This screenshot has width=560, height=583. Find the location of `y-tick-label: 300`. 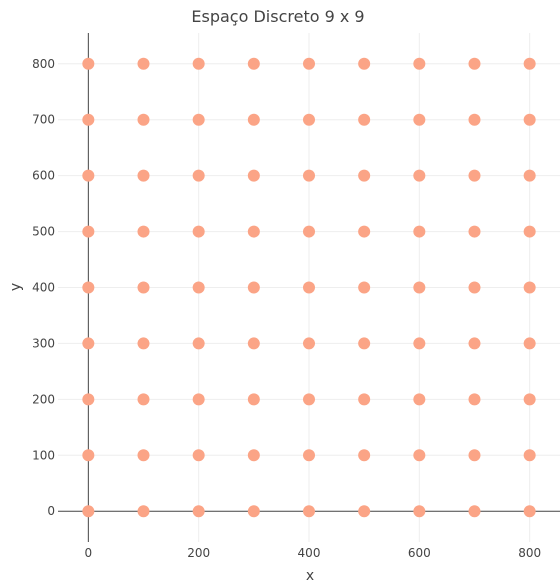

y-tick-label: 300 is located at coordinates (43, 343).